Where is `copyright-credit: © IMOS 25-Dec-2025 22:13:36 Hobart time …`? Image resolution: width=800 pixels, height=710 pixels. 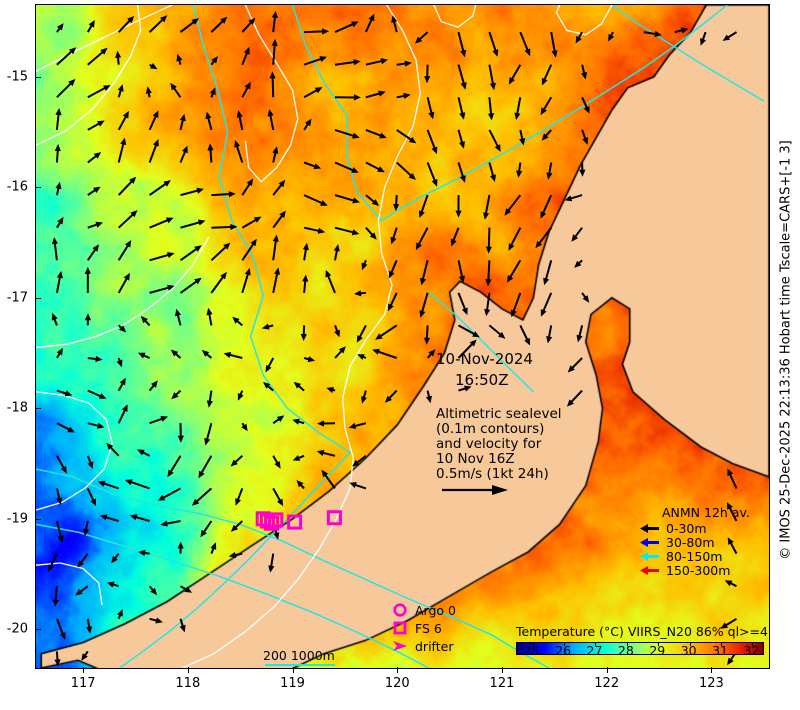 copyright-credit: © IMOS 25-Dec-2025 22:13:36 Hobart time … is located at coordinates (785, 350).